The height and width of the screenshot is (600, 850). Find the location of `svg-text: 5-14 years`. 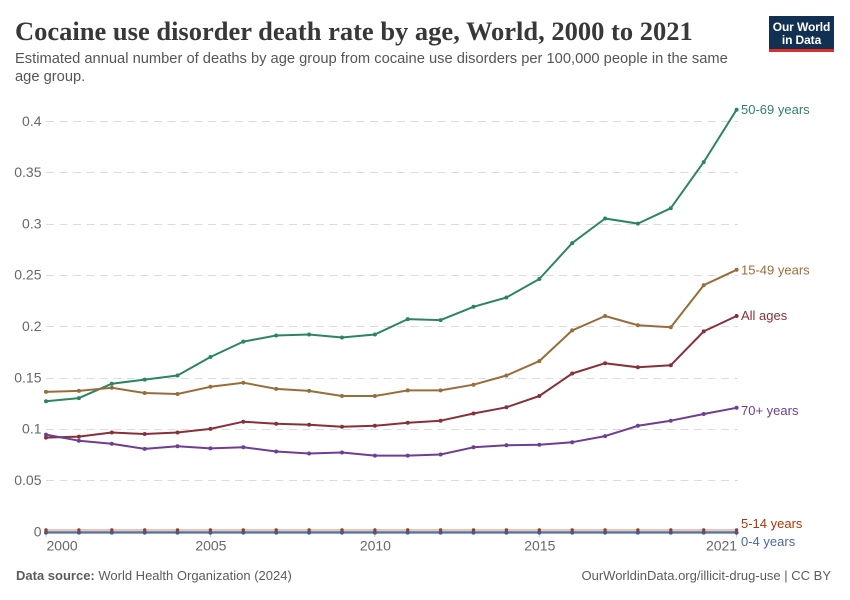

svg-text: 5-14 years is located at coordinates (772, 523).